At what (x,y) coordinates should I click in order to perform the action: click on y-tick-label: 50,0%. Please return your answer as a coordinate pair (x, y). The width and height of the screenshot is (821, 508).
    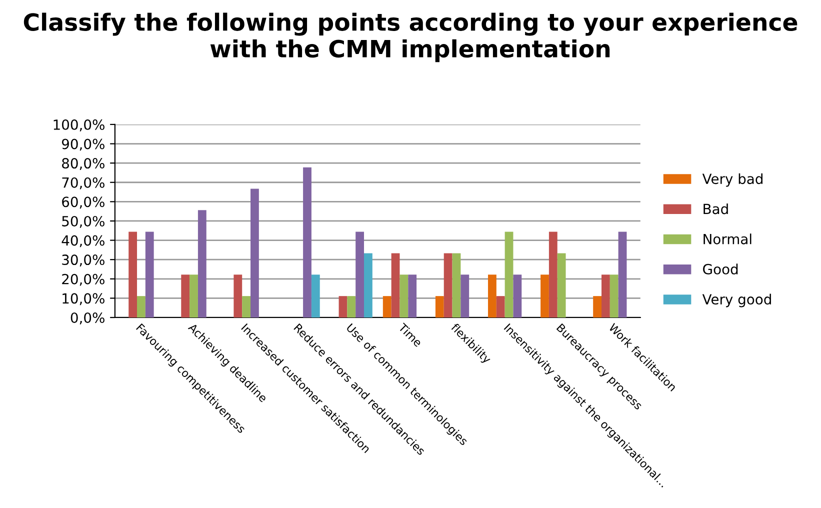
    Looking at the image, I should click on (83, 222).